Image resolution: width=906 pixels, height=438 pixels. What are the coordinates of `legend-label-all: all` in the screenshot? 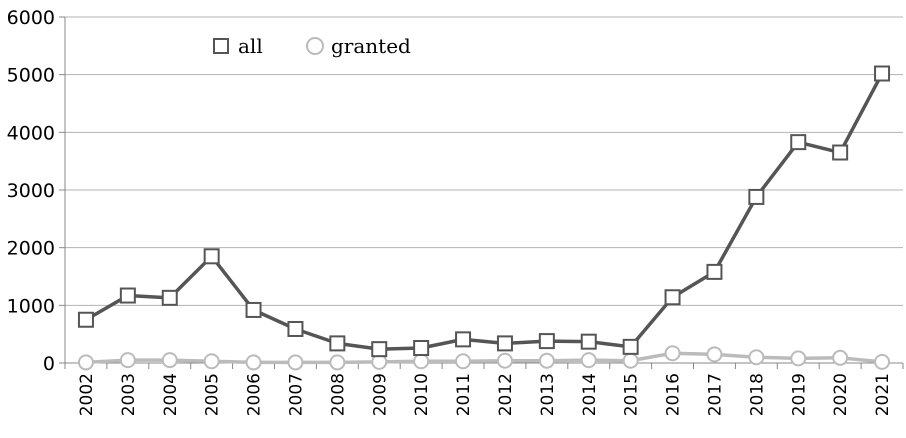 It's located at (250, 46).